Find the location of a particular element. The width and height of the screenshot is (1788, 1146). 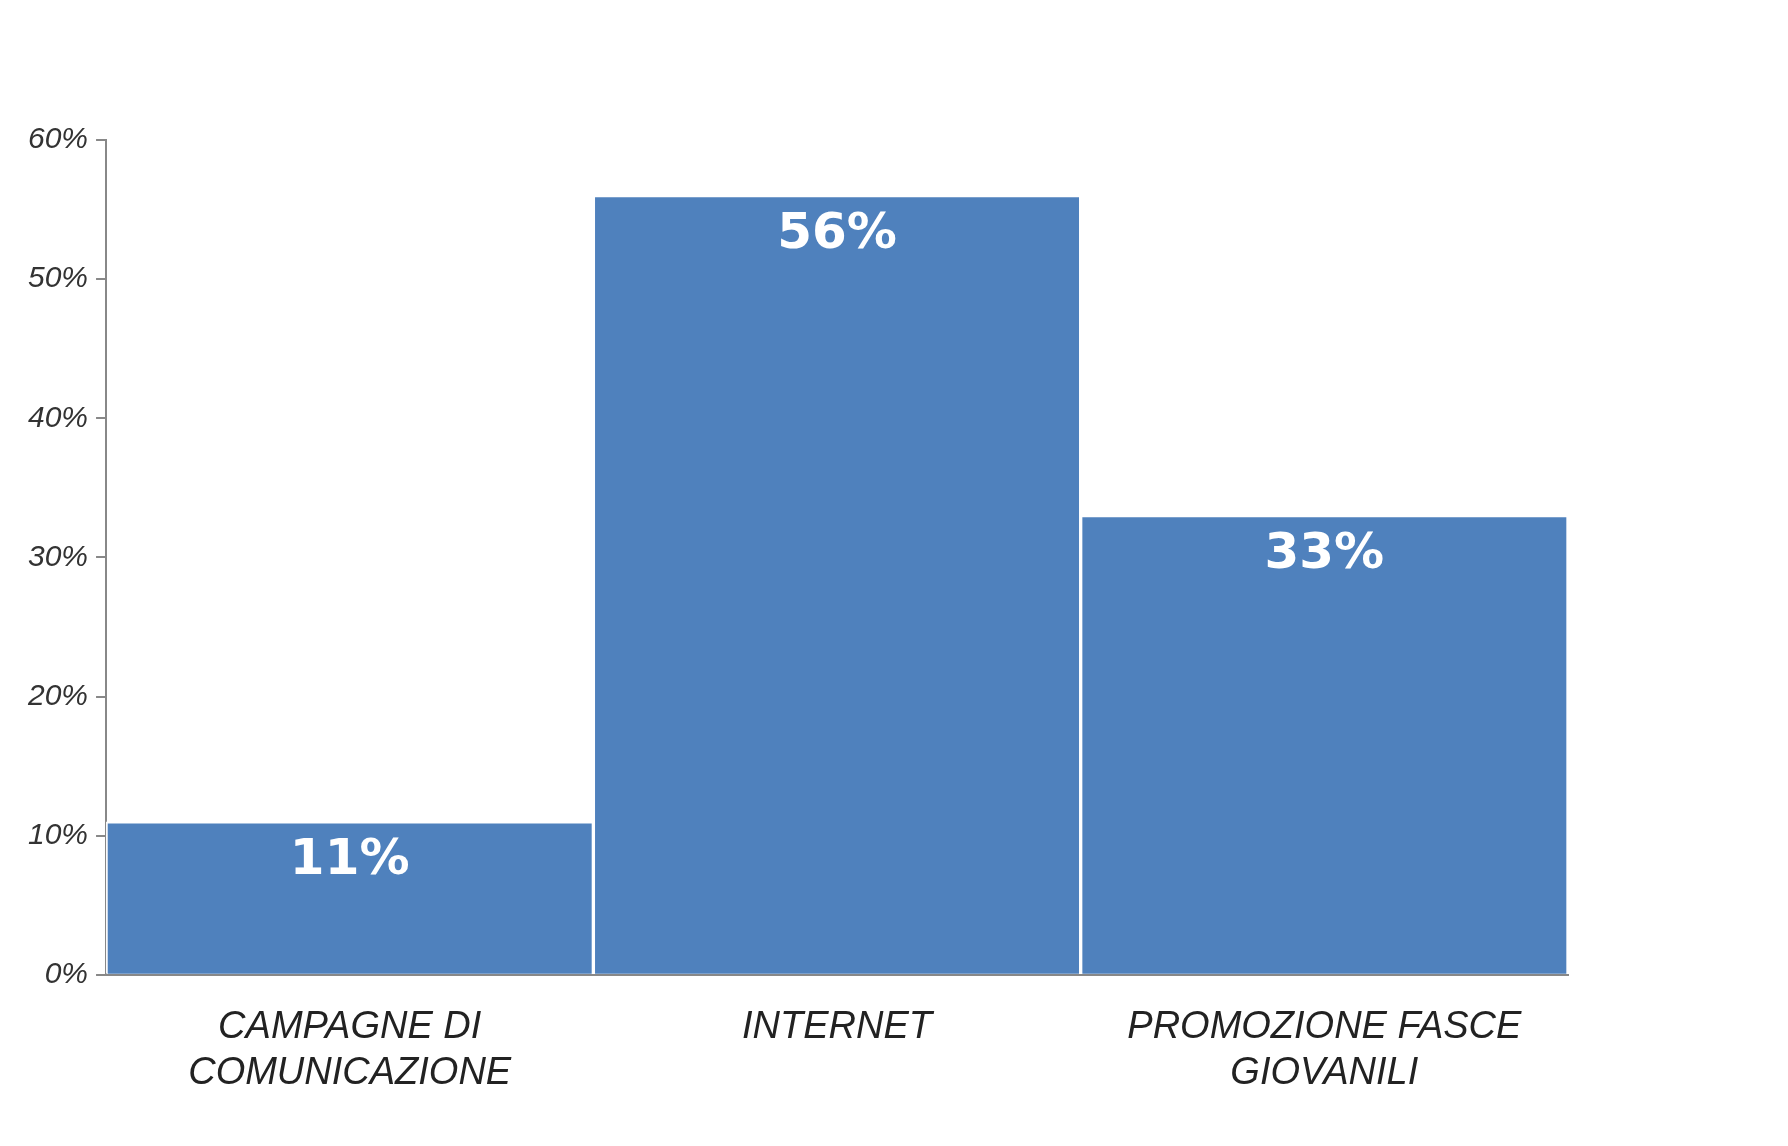

y-tick-label: 10% is located at coordinates (58, 834).